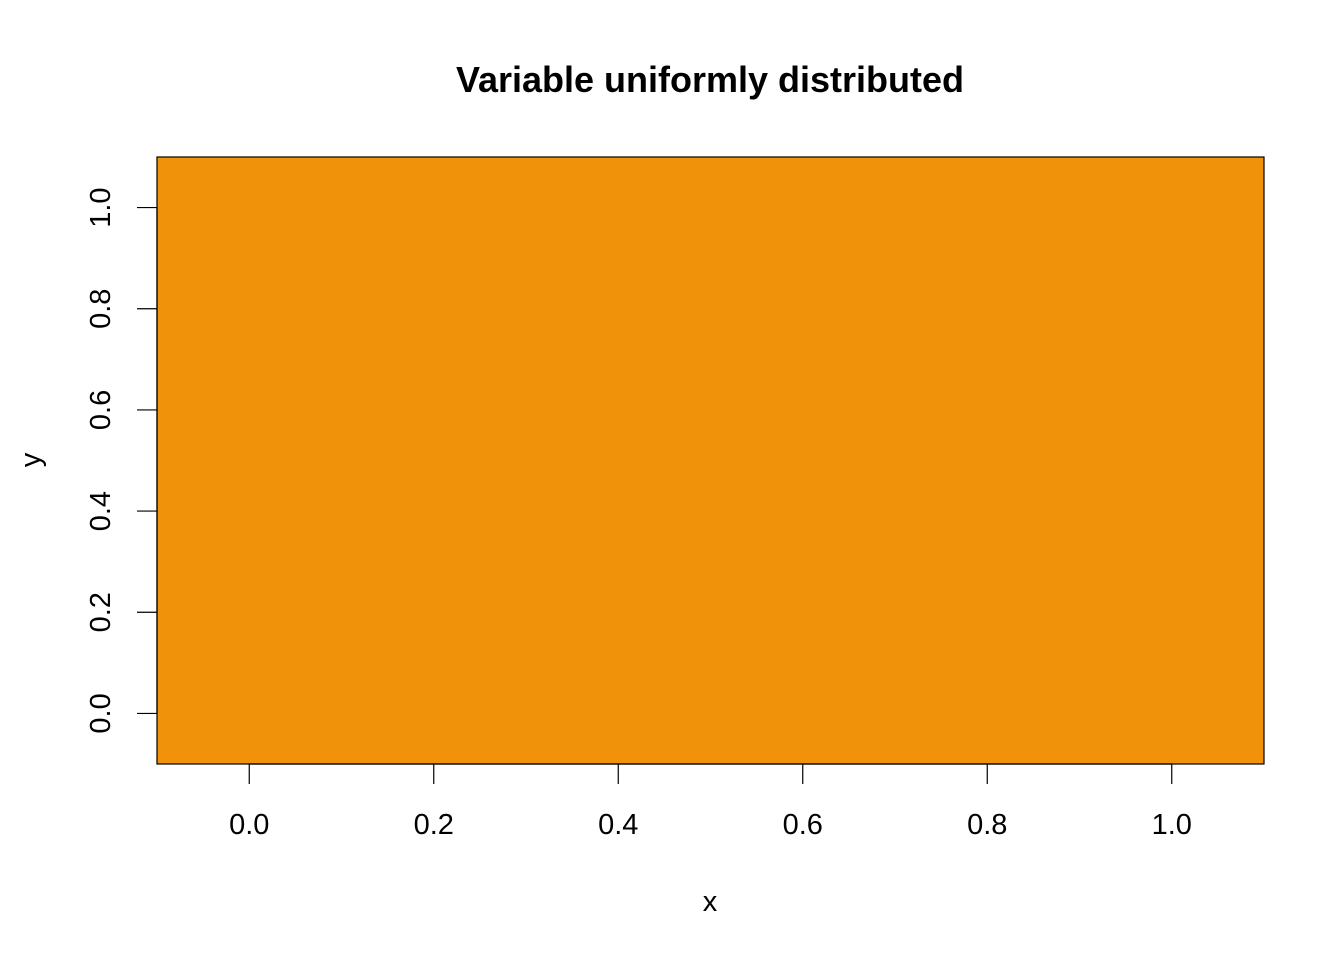  I want to click on y-axis: 0.0 0.2 0.4 0.6 0.8 1.0, so click(121, 460).